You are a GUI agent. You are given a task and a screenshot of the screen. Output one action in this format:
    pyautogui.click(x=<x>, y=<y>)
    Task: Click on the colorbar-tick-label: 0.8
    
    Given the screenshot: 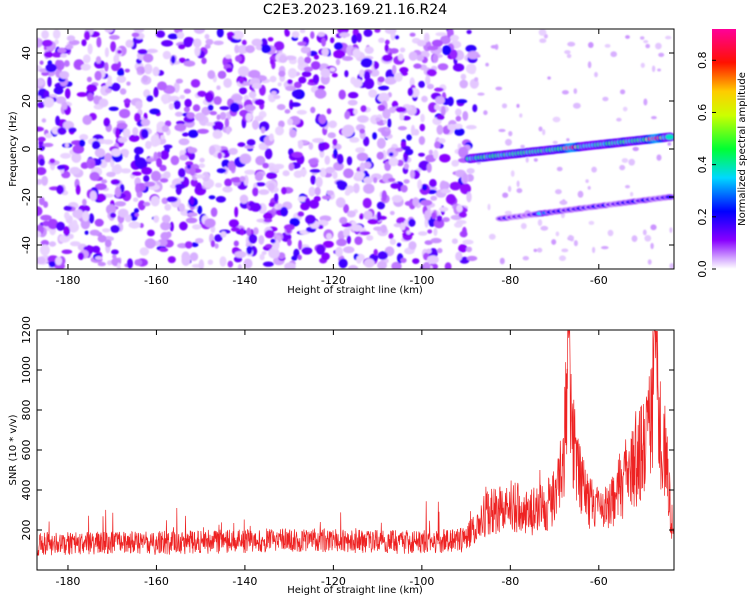 What is the action you would take?
    pyautogui.click(x=702, y=61)
    